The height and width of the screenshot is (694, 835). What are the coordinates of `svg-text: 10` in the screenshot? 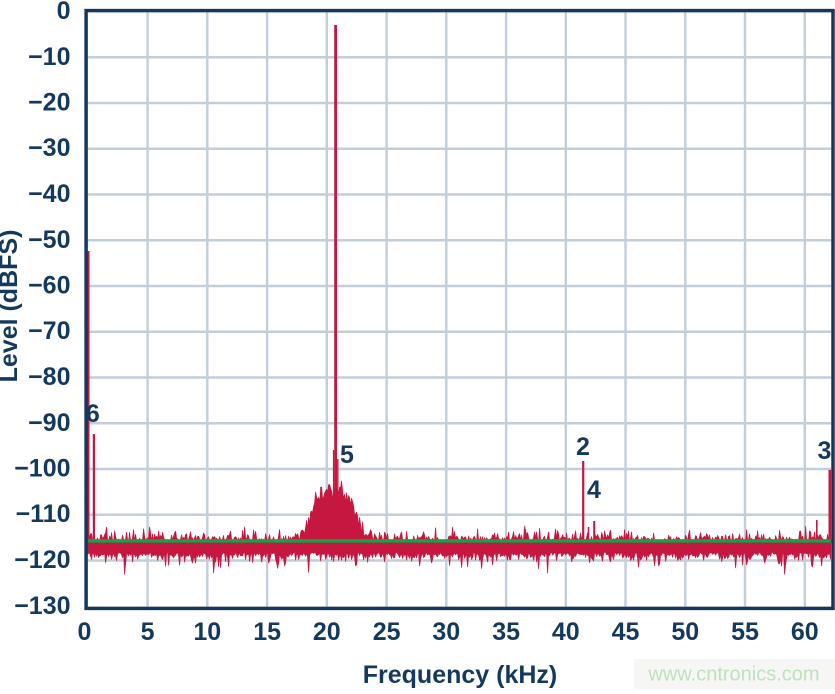 It's located at (207, 632).